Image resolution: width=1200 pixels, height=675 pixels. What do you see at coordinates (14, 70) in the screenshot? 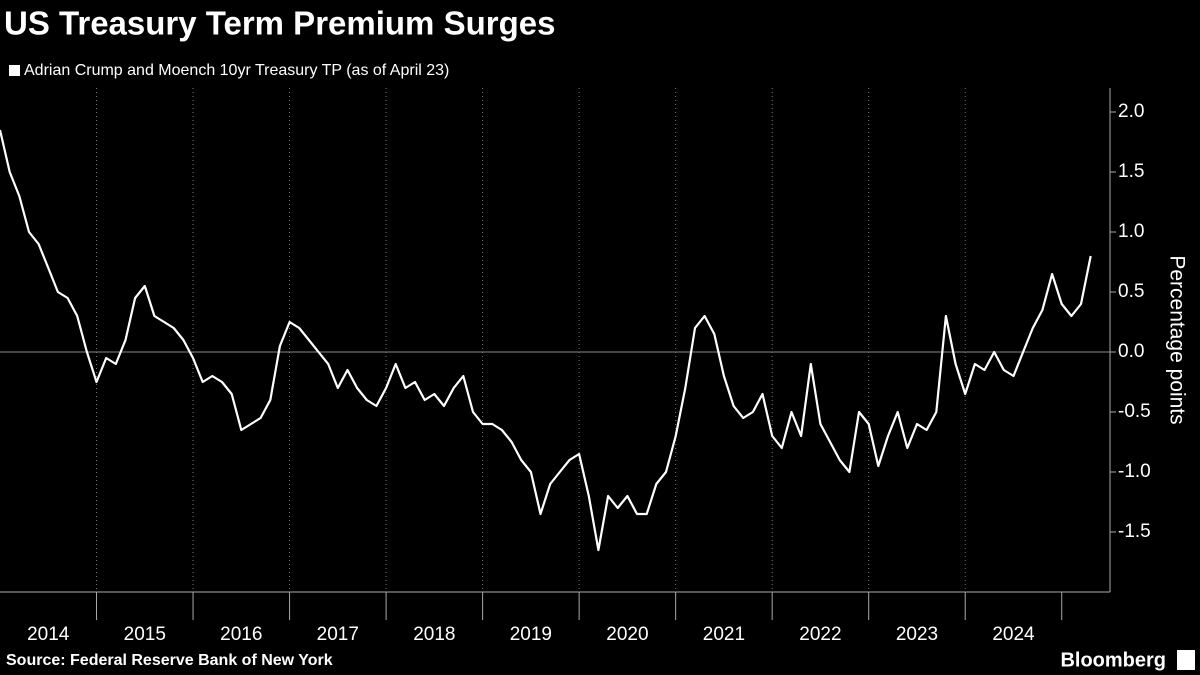
I see `legend-swatch` at bounding box center [14, 70].